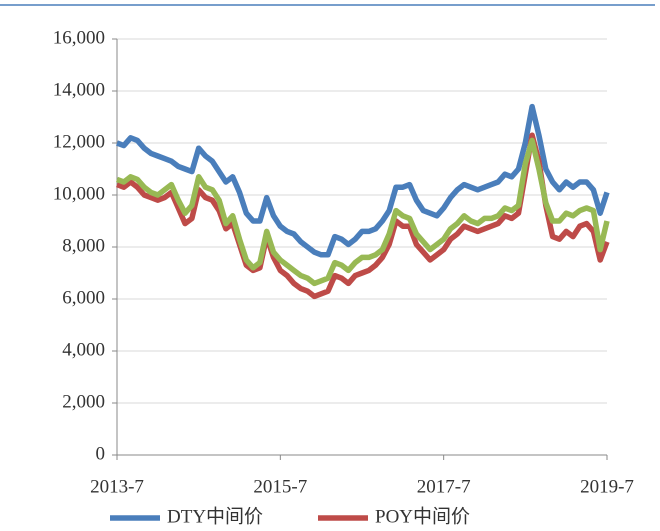 The image size is (660, 531). Describe the element at coordinates (422, 516) in the screenshot. I see `legend-label: POY中间价` at that location.